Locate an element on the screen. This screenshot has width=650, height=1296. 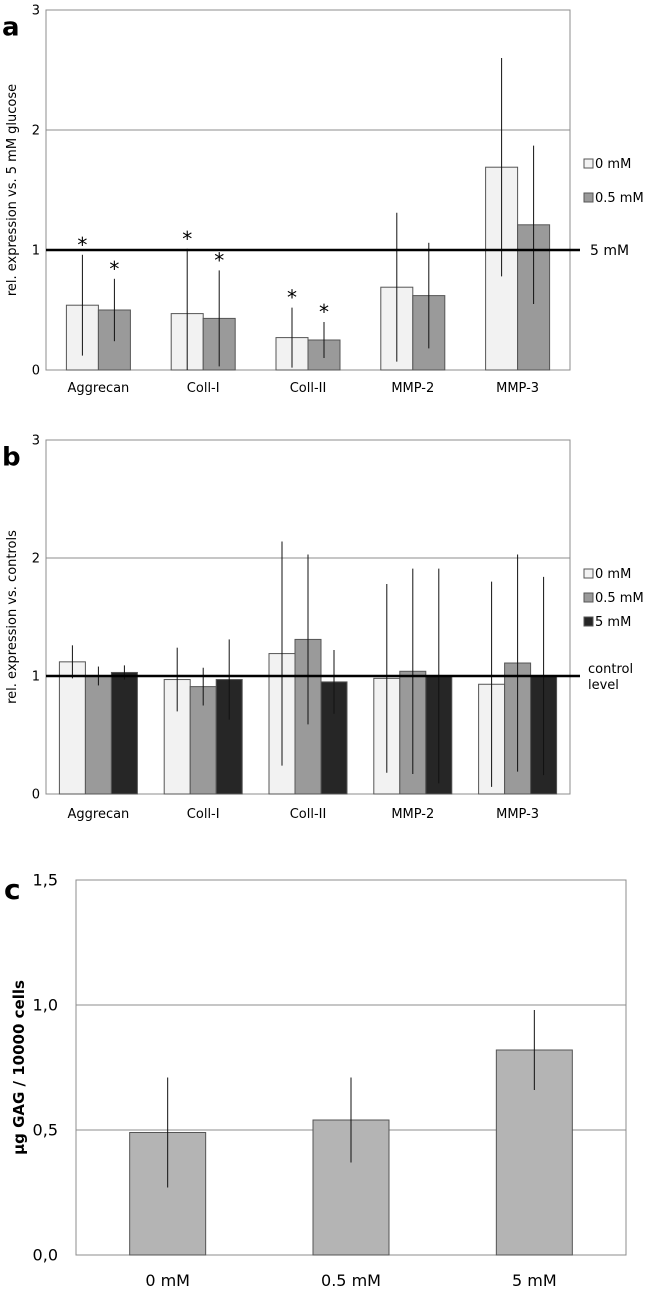
panel-a-category-label: Coll-I is located at coordinates (203, 388).